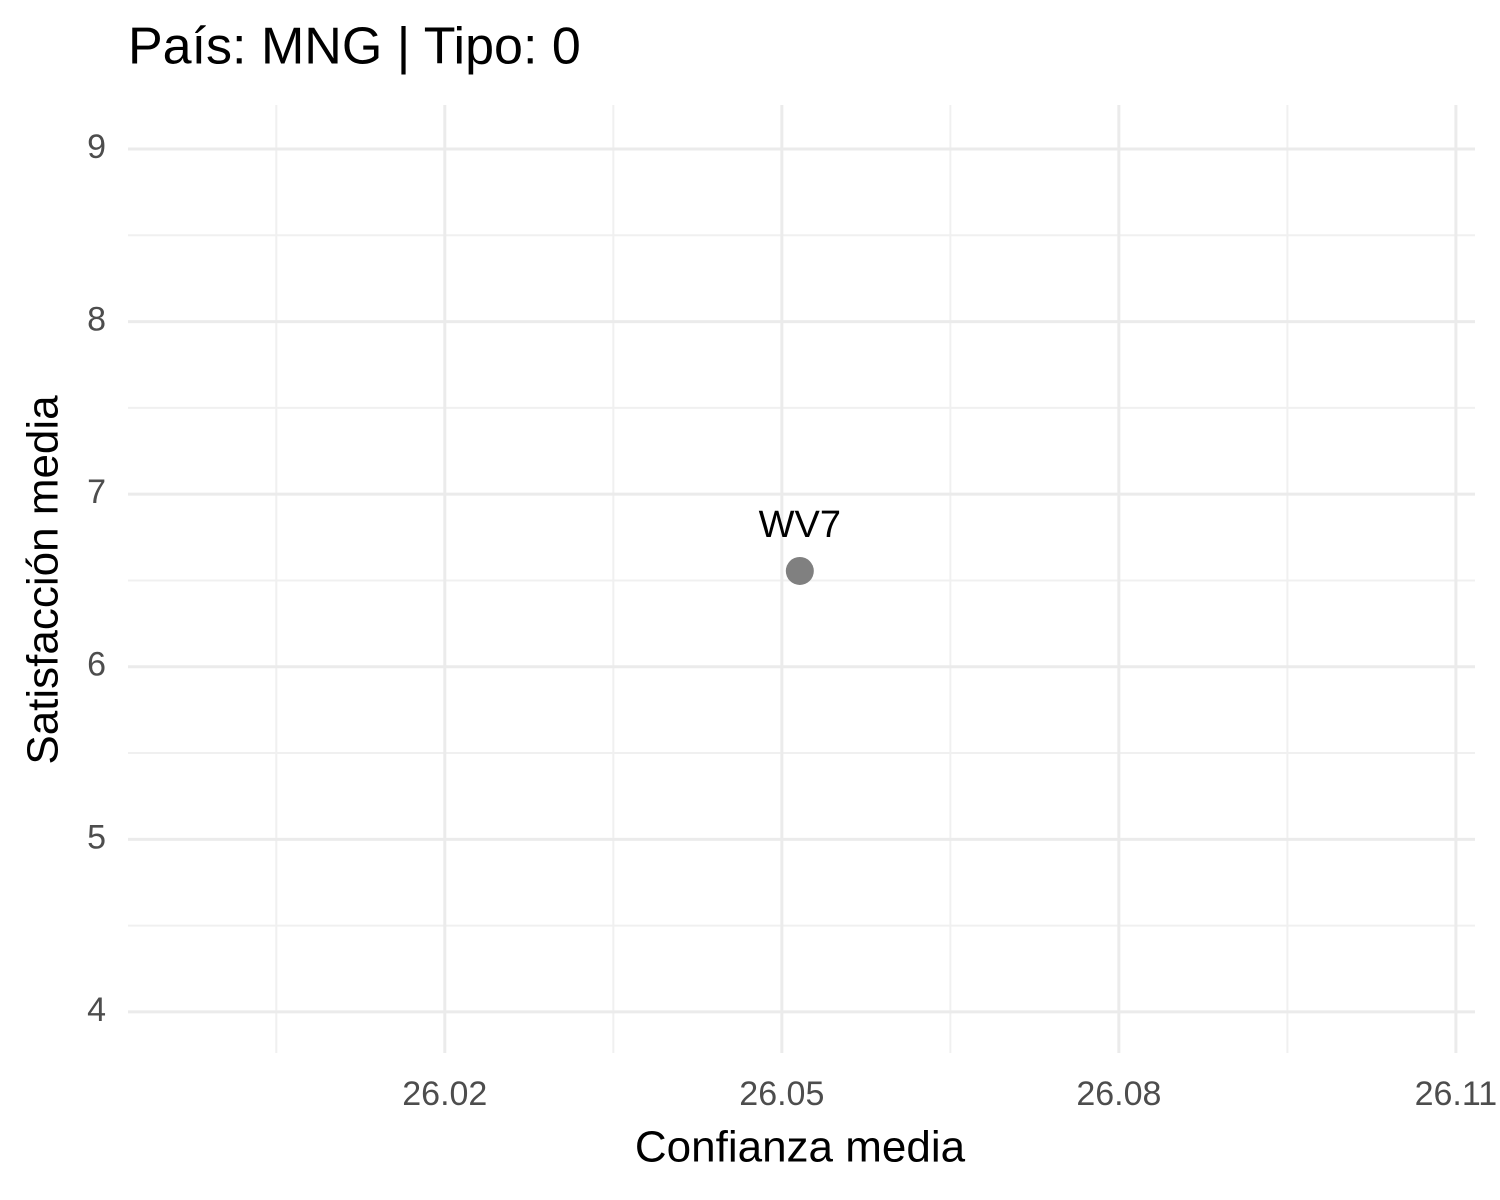 The width and height of the screenshot is (1500, 1200). What do you see at coordinates (96, 320) in the screenshot?
I see `y-tick-label: 8` at bounding box center [96, 320].